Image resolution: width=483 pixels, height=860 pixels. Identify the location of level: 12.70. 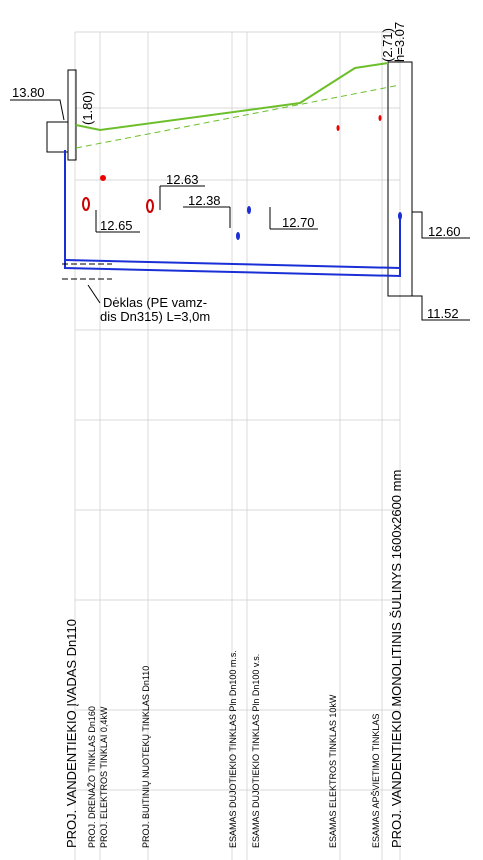
(298, 222).